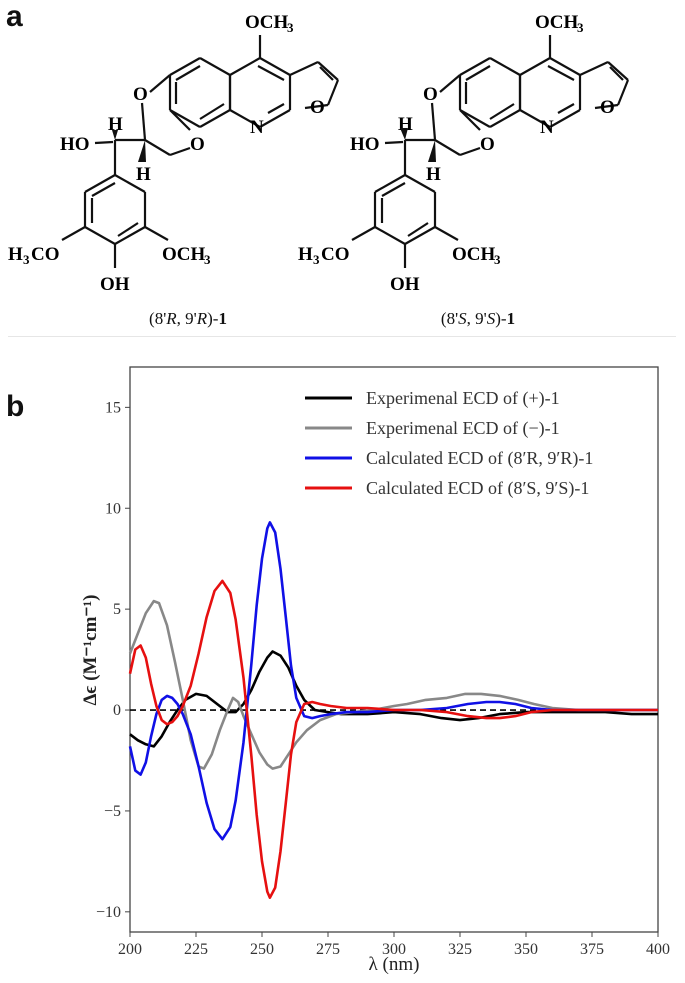 The width and height of the screenshot is (685, 983). I want to click on y-tick-label: 10, so click(113, 508).